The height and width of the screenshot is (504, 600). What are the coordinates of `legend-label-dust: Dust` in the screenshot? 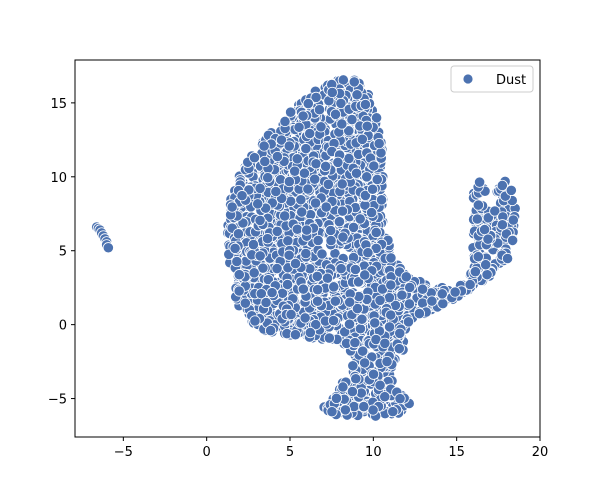 It's located at (511, 80).